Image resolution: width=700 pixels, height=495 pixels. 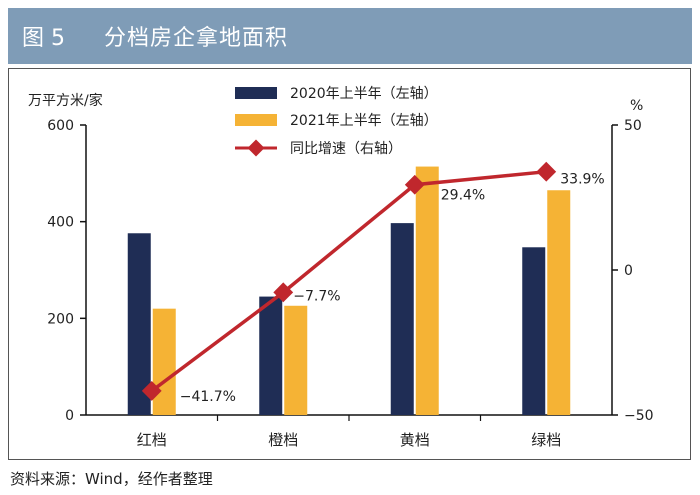 I want to click on y-left-tick-label: 0, so click(x=69, y=416).